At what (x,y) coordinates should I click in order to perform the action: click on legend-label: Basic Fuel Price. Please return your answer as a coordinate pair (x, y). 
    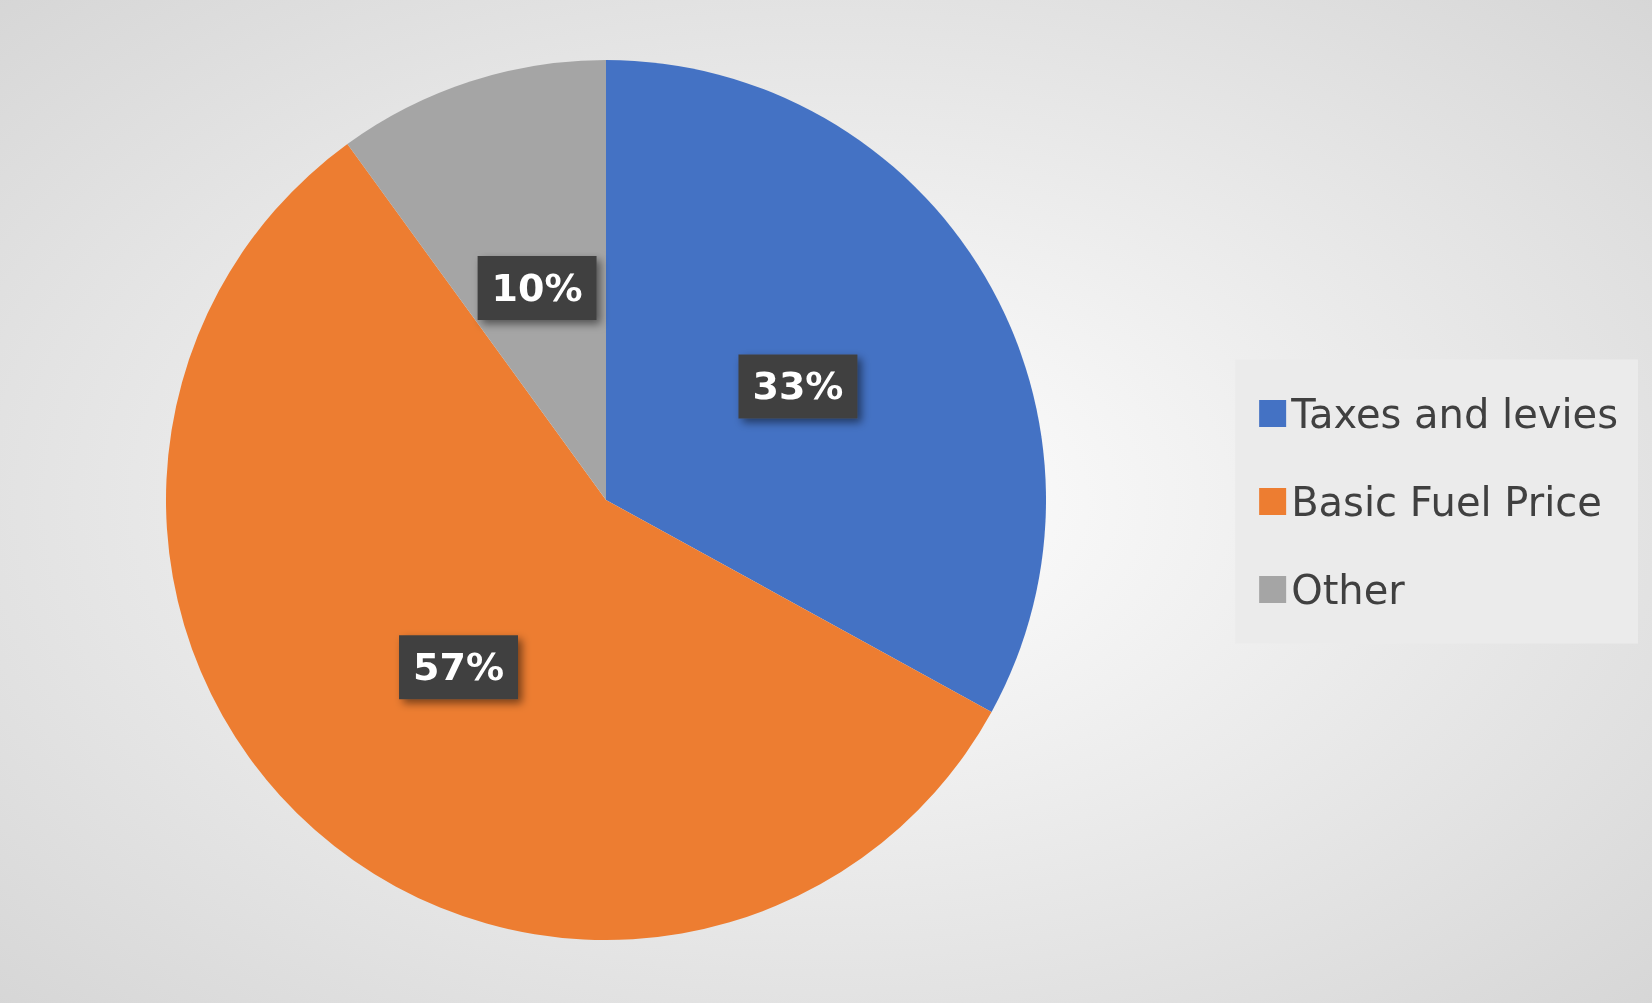
    Looking at the image, I should click on (1446, 501).